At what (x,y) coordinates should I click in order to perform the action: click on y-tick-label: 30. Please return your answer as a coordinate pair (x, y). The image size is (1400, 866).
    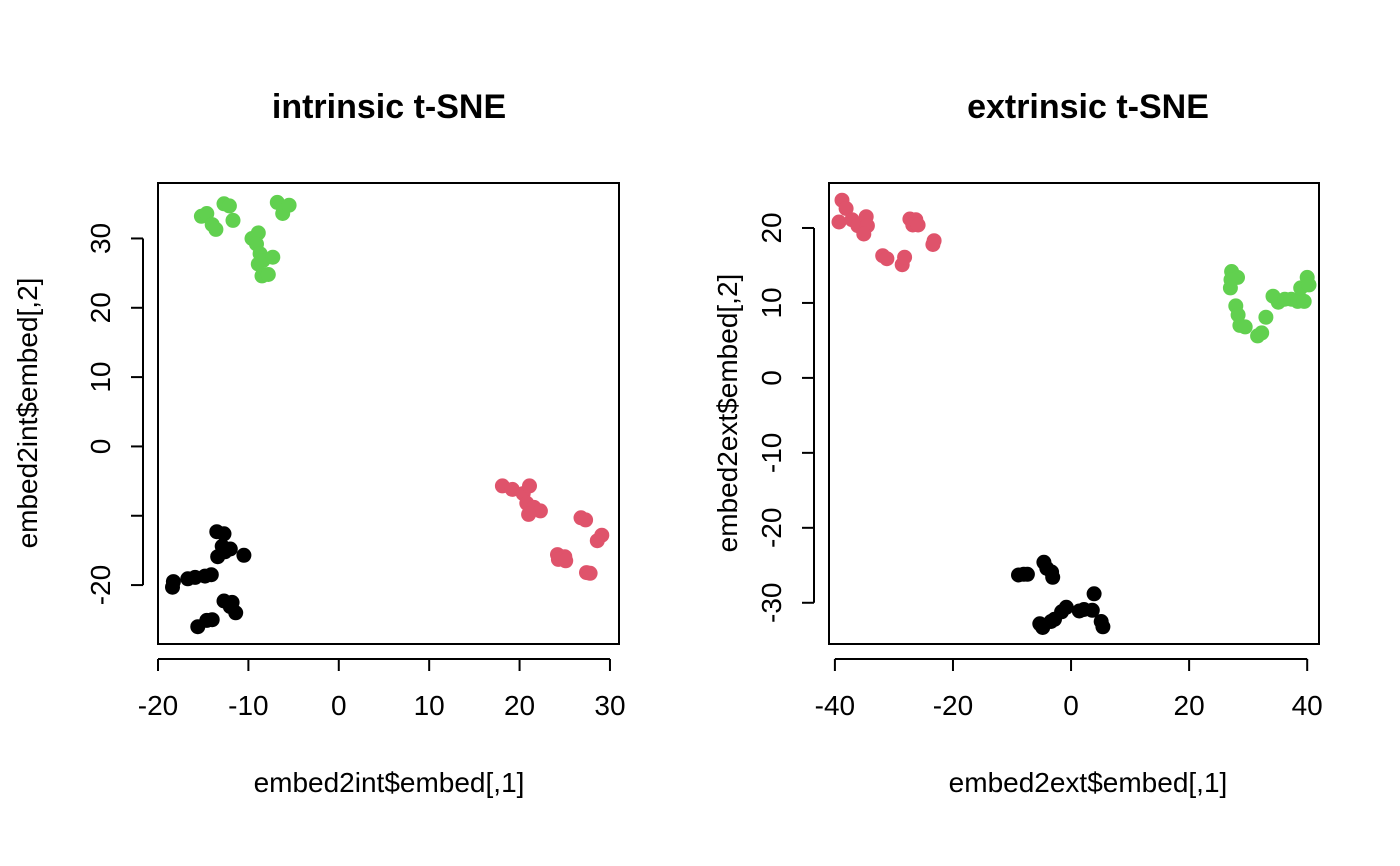
    Looking at the image, I should click on (100, 238).